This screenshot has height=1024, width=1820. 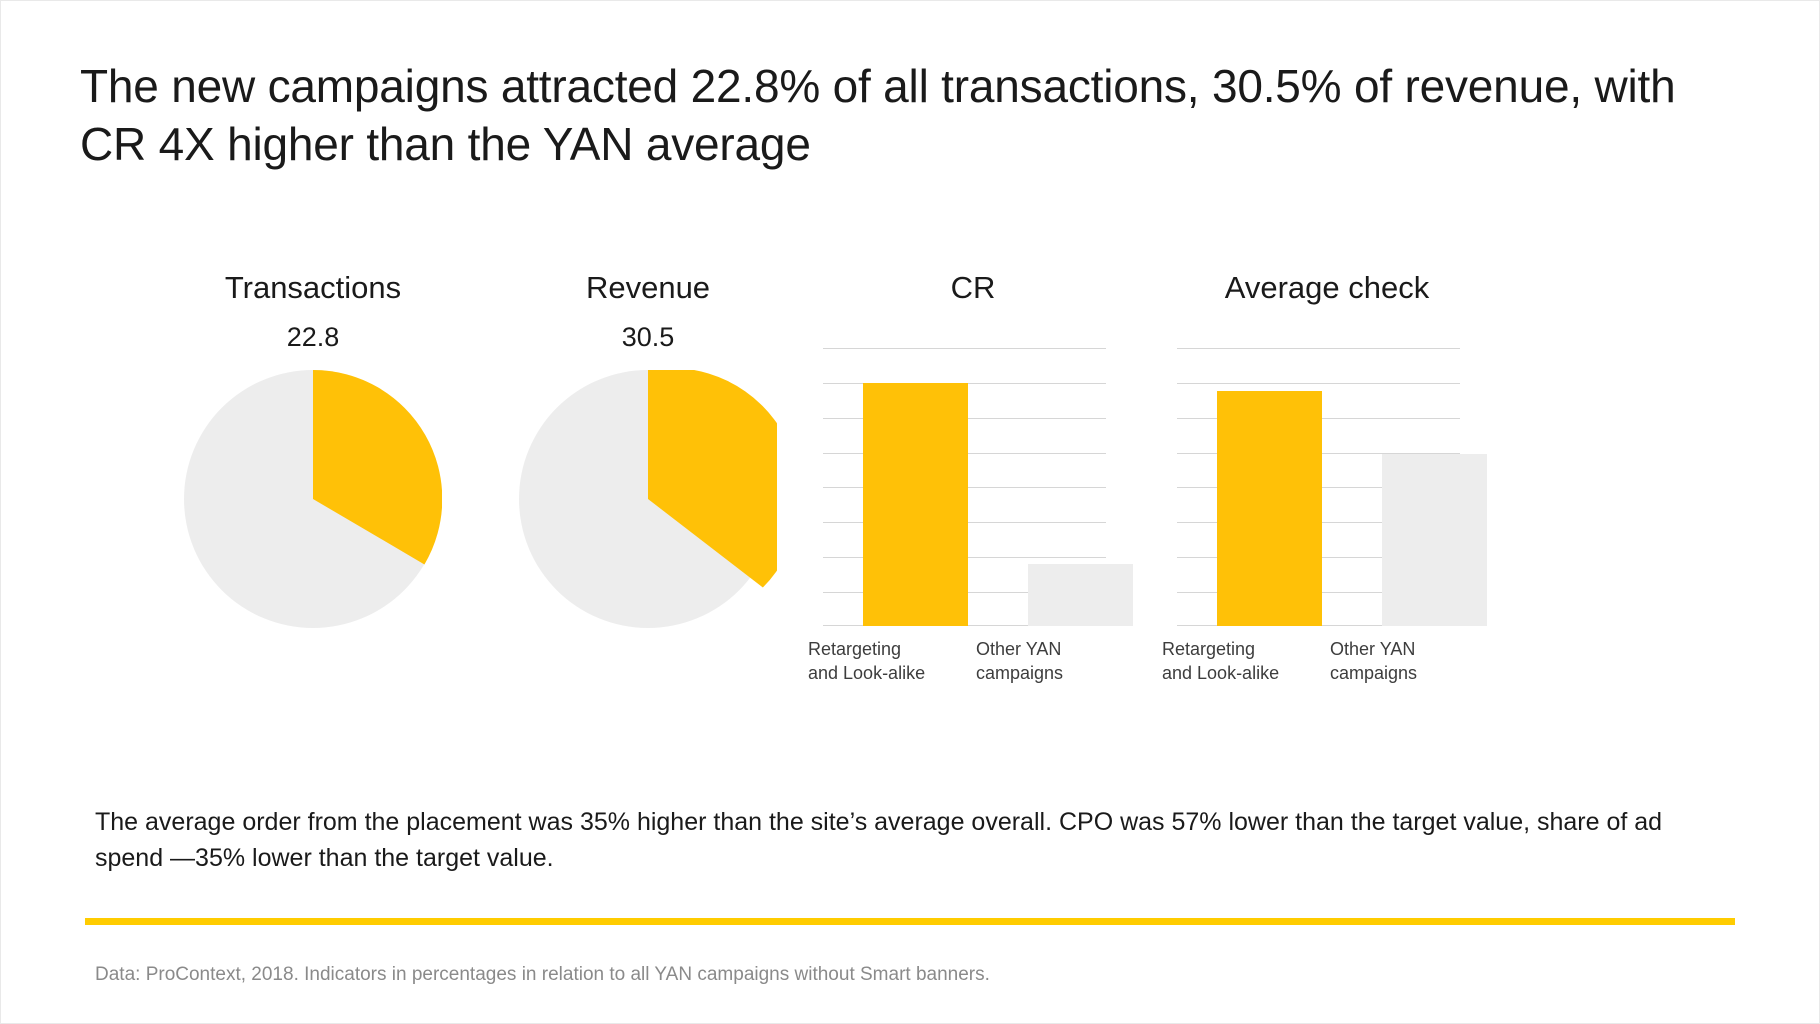 What do you see at coordinates (648, 287) in the screenshot?
I see `chart-title-revenue: Revenue` at bounding box center [648, 287].